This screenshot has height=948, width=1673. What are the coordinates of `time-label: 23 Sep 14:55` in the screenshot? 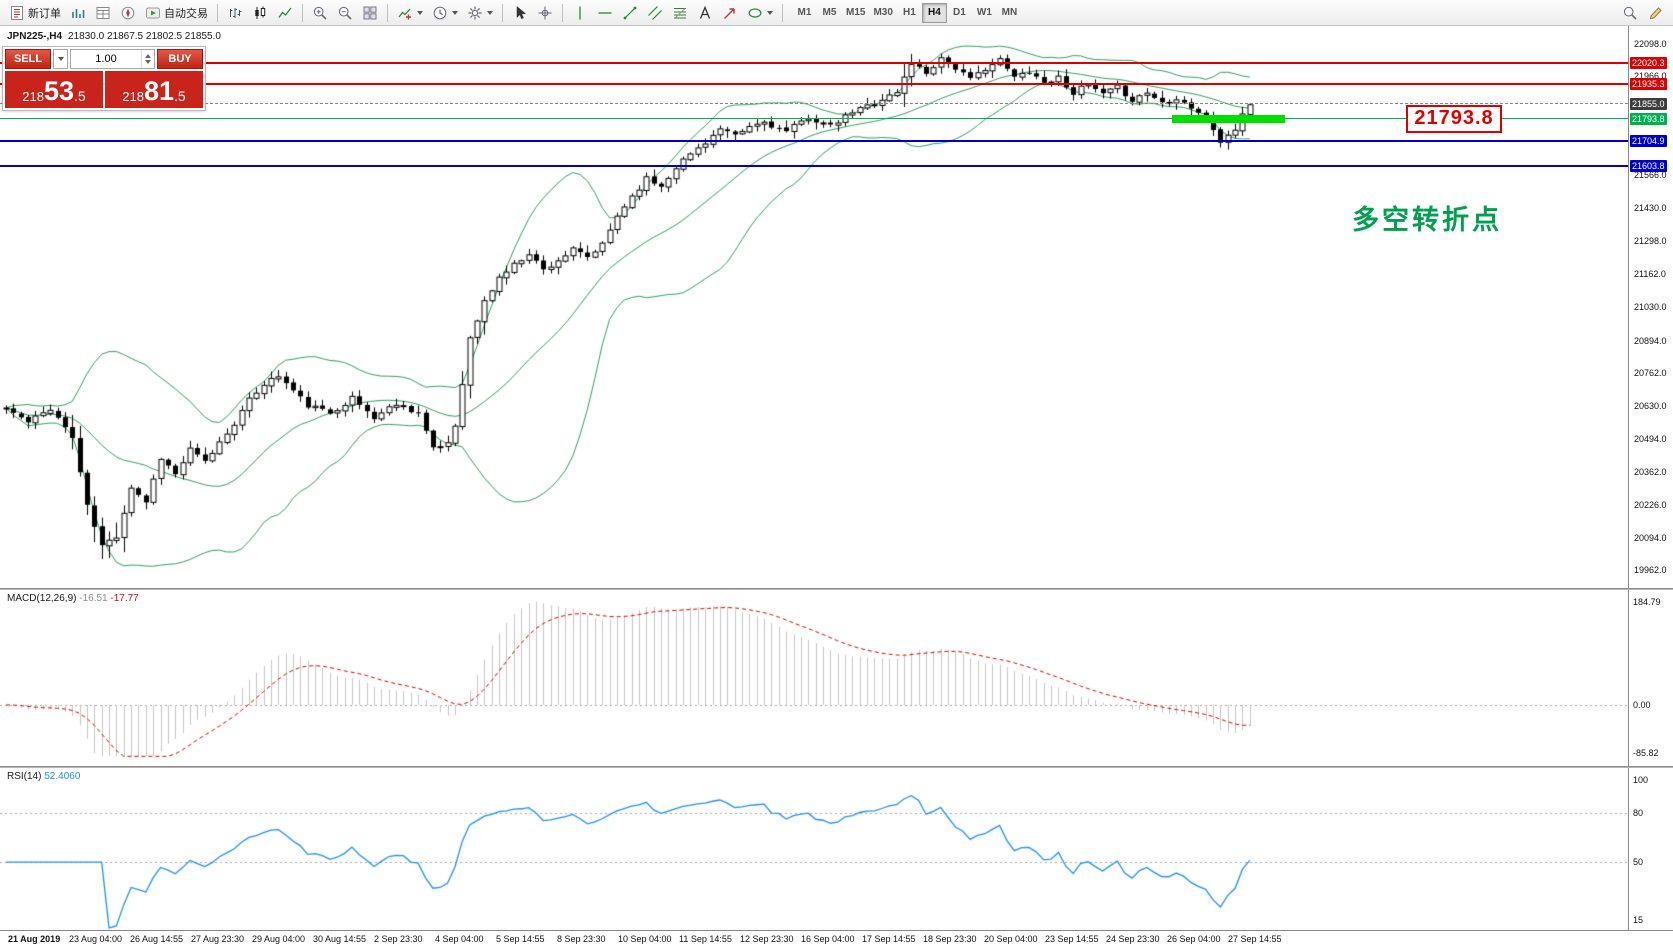 It's located at (1072, 939).